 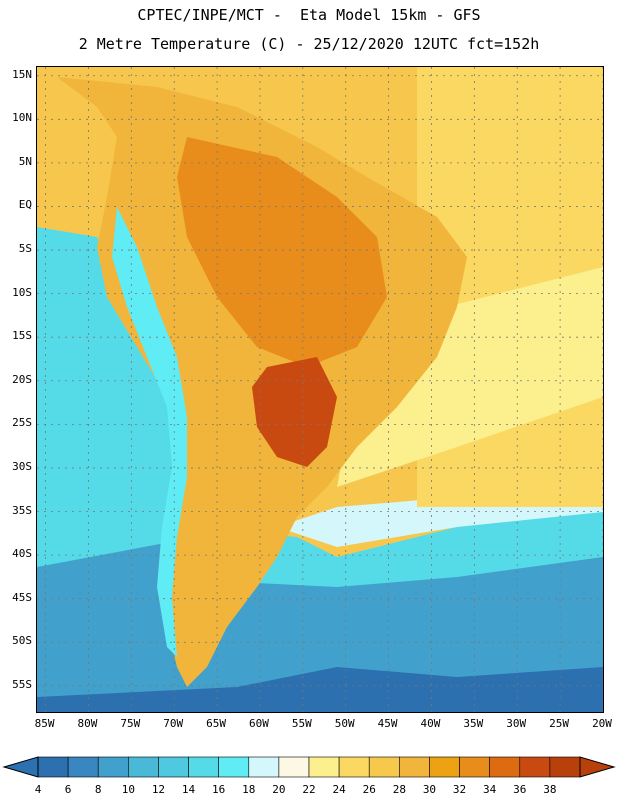 What do you see at coordinates (301, 723) in the screenshot?
I see `lon-label: 55W` at bounding box center [301, 723].